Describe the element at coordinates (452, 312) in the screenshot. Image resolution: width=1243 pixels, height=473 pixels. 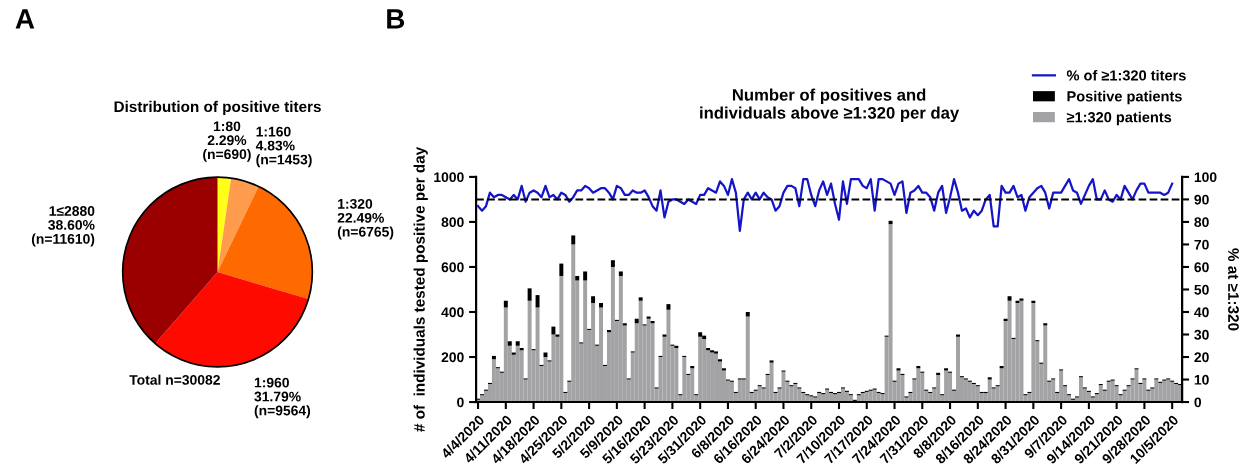
I see `y-tick-label: 400` at that location.